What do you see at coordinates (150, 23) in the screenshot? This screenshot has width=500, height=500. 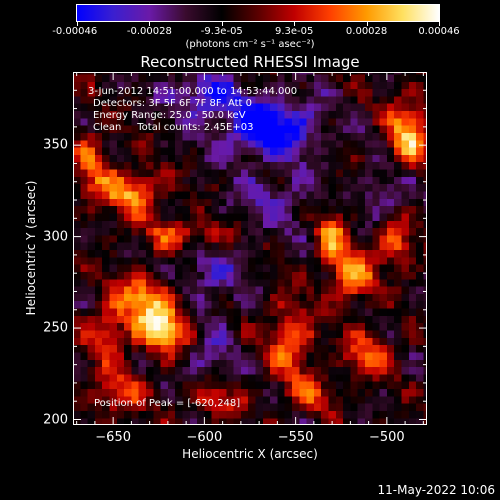 I see `colorbar-tick-mark` at bounding box center [150, 23].